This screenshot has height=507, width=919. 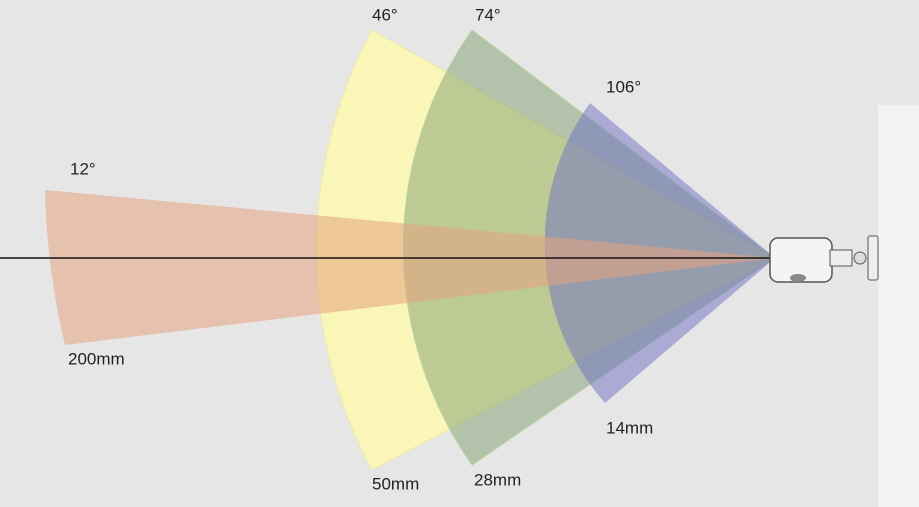 I want to click on focal-label: 50mm, so click(x=395, y=483).